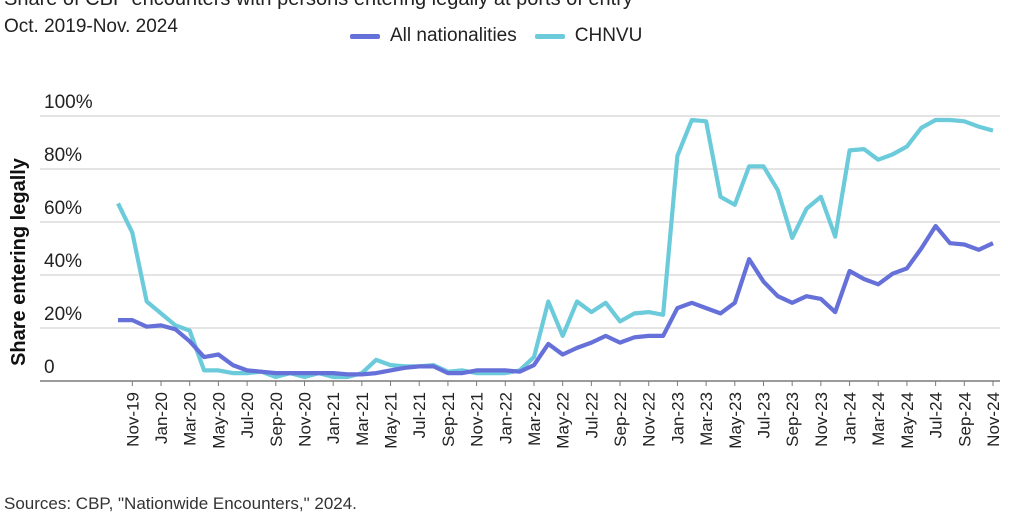  I want to click on x-tick-label-Mar-21: Mar-21, so click(362, 419).